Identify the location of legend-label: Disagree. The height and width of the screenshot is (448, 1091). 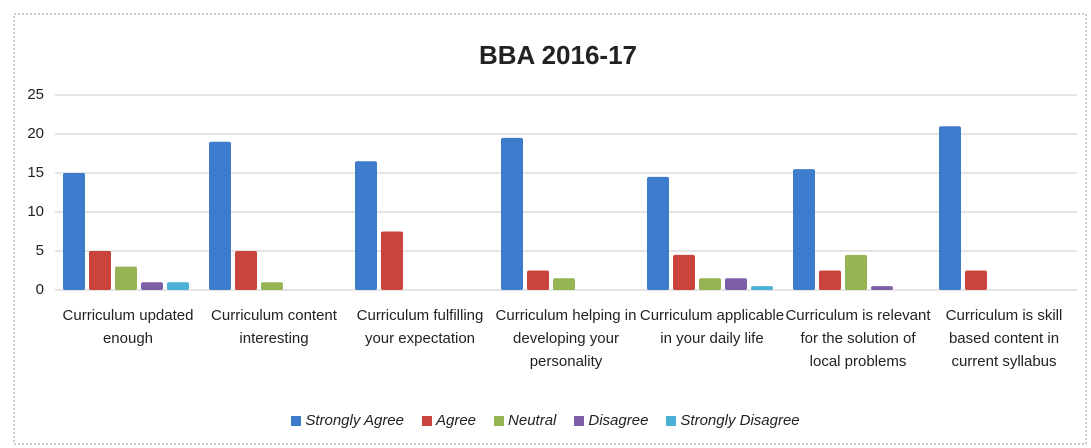
(618, 420).